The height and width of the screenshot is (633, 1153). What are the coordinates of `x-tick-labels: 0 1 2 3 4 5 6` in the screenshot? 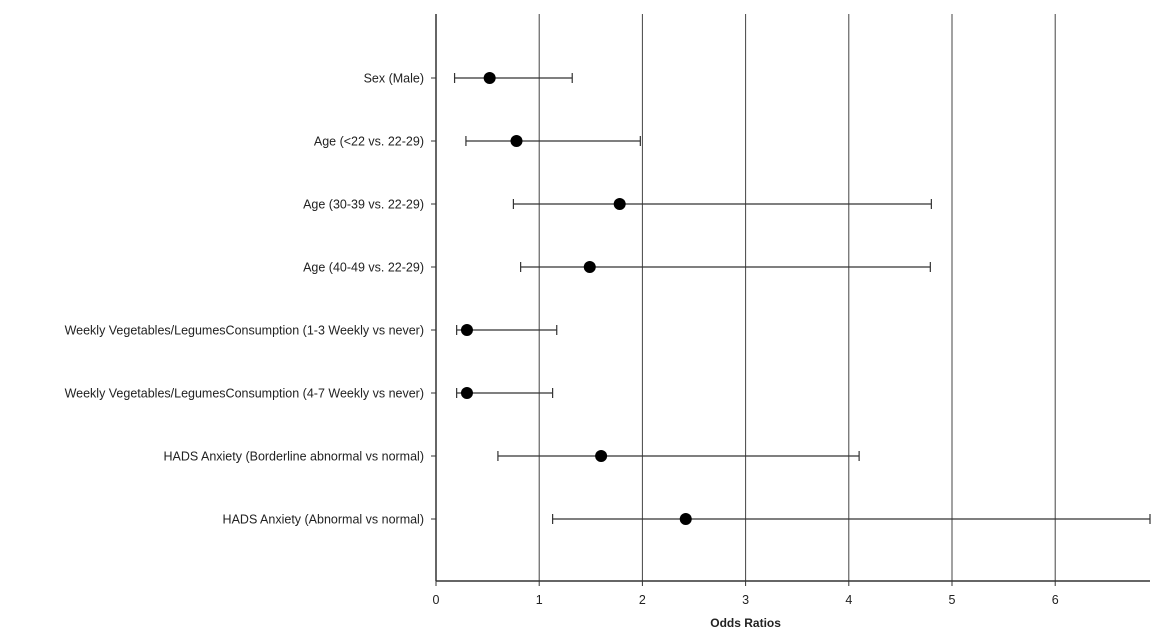 It's located at (746, 600).